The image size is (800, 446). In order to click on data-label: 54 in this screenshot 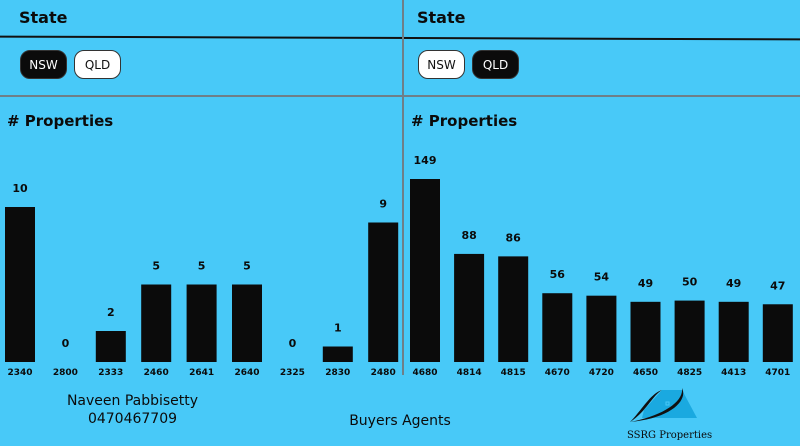, I will do `click(602, 277)`.